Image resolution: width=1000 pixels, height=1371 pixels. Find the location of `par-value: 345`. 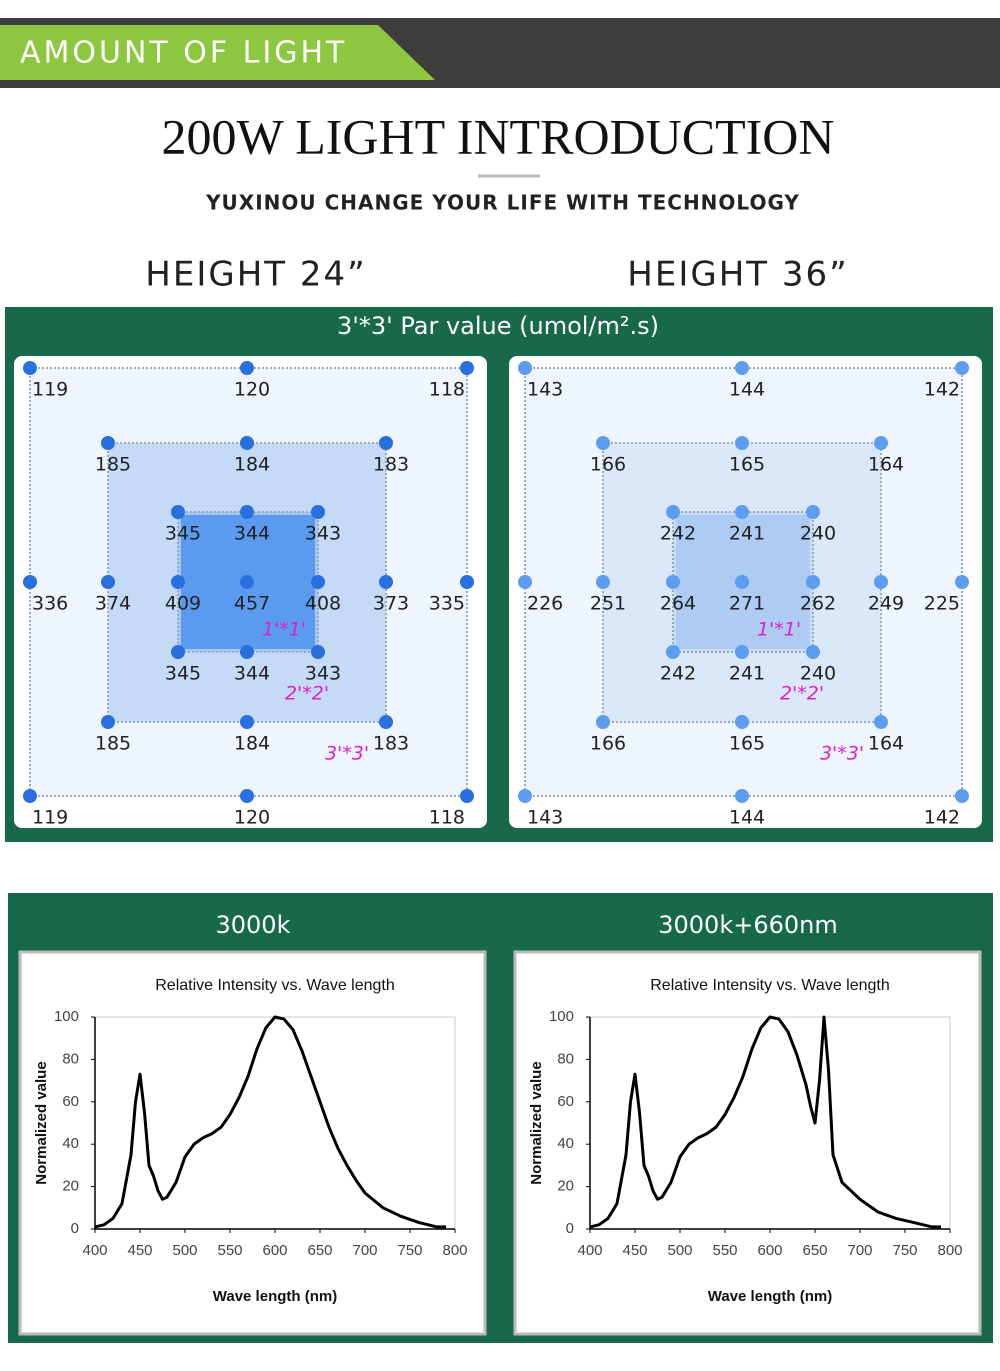

par-value: 345 is located at coordinates (183, 674).